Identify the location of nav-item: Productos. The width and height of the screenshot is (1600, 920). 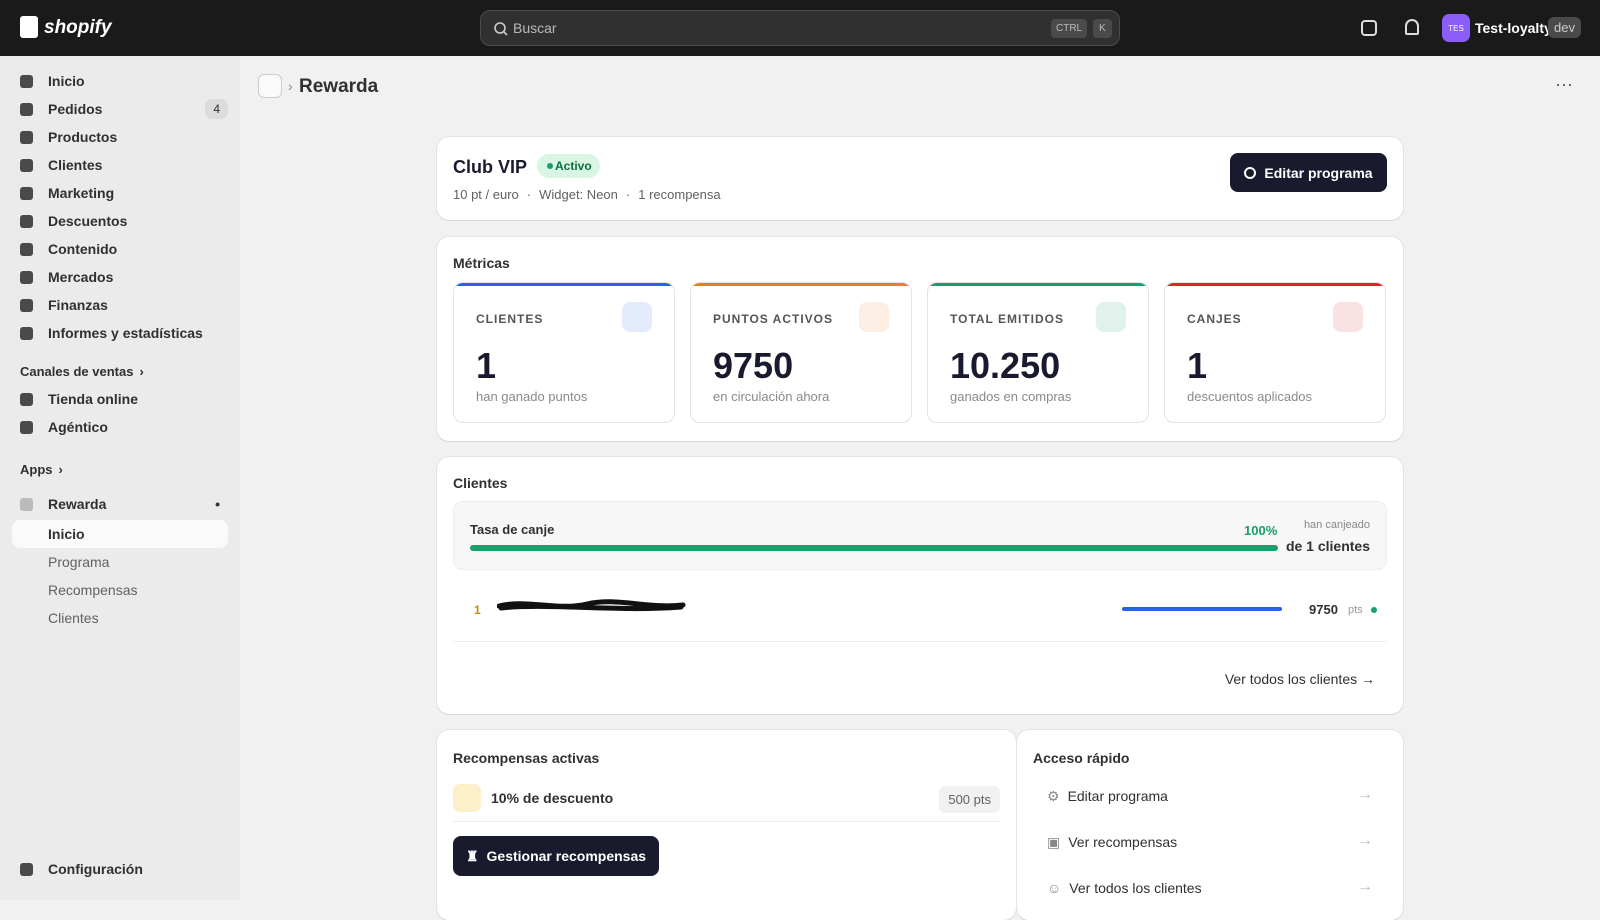
(124, 137).